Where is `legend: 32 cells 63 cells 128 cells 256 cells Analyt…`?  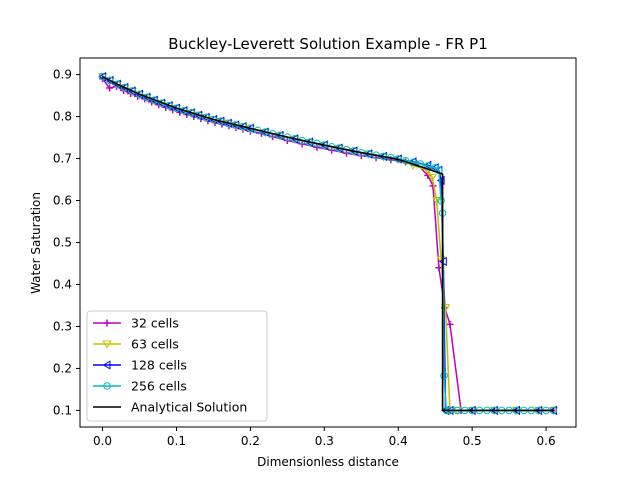 legend: 32 cells 63 cells 128 cells 256 cells Analyt… is located at coordinates (177, 366).